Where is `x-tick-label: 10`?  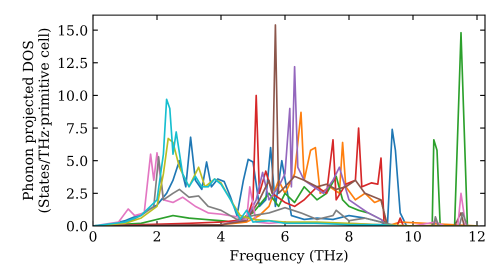 x-tick-label: 10 is located at coordinates (413, 236).